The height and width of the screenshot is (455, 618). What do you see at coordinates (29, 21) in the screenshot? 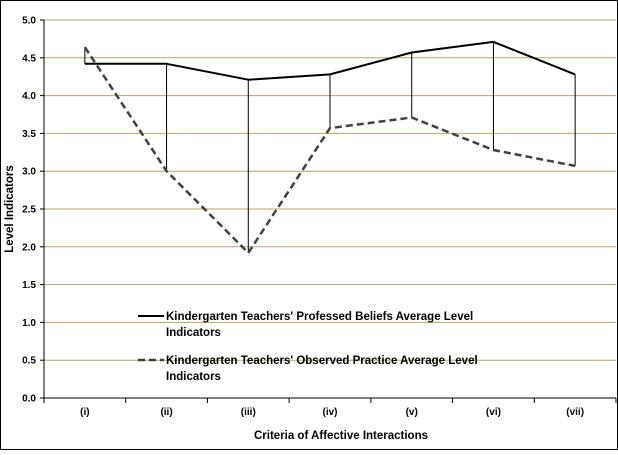
I see `y-tick-label: 5.0` at bounding box center [29, 21].